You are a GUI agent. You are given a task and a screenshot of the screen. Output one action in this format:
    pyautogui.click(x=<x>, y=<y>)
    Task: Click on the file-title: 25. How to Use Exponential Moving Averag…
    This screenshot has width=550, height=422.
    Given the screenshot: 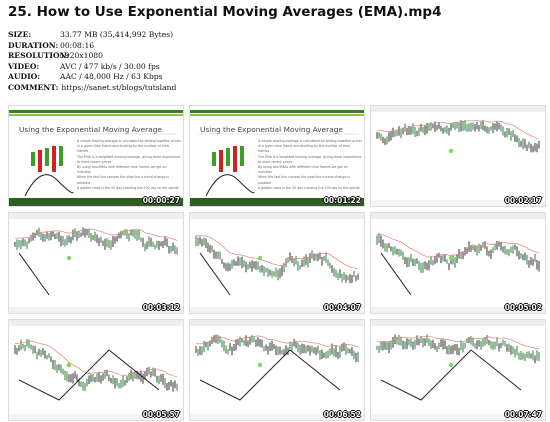 What is the action you would take?
    pyautogui.click(x=225, y=12)
    